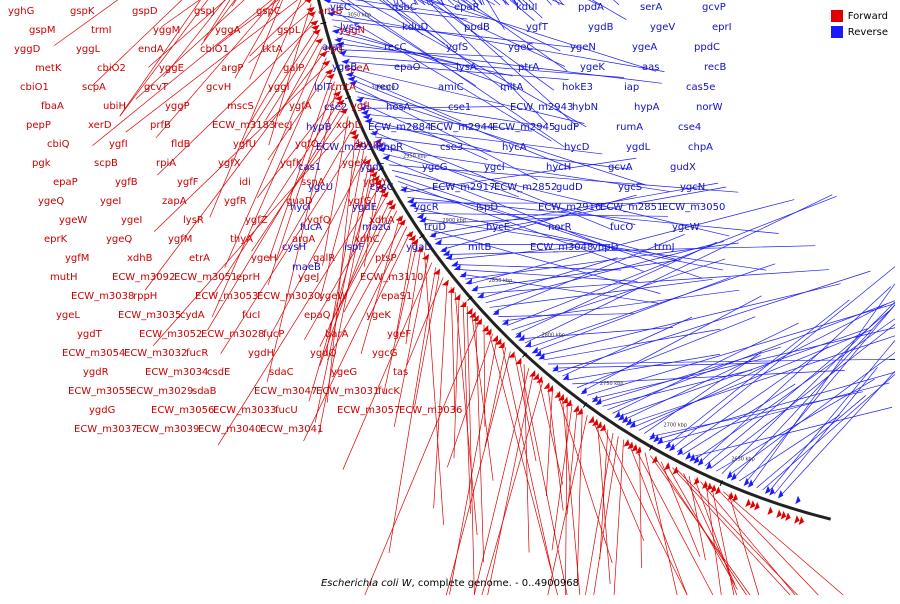 The image size is (900, 604). Describe the element at coordinates (106, 163) in the screenshot. I see `gene-label-forward: scpB` at that location.